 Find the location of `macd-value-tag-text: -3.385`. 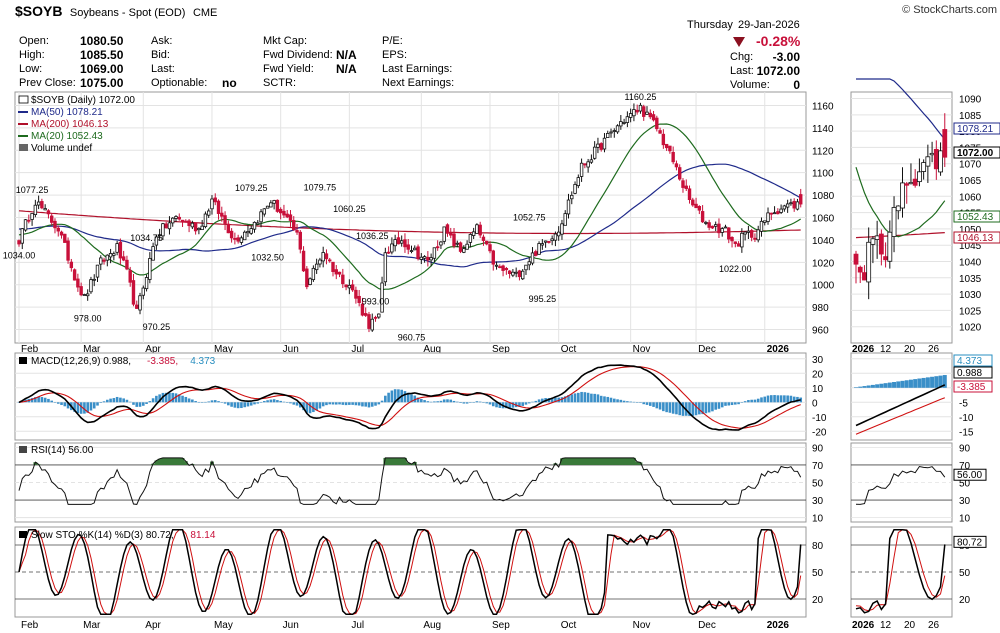

macd-value-tag-text: -3.385 is located at coordinates (971, 387).